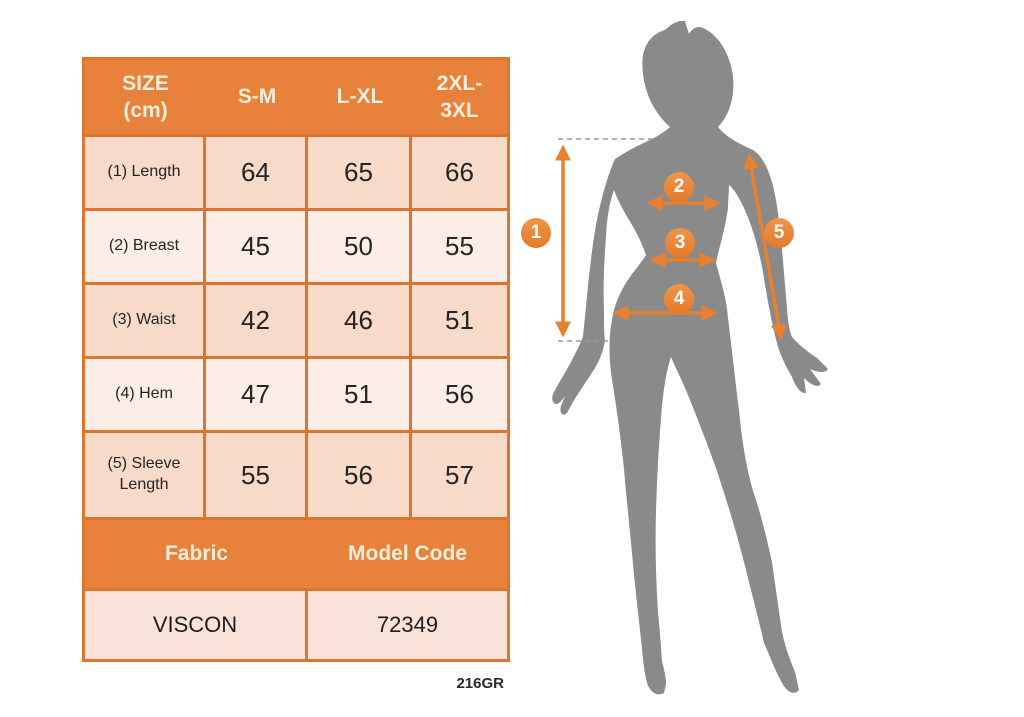  I want to click on weight-footnote: 216GR, so click(480, 683).